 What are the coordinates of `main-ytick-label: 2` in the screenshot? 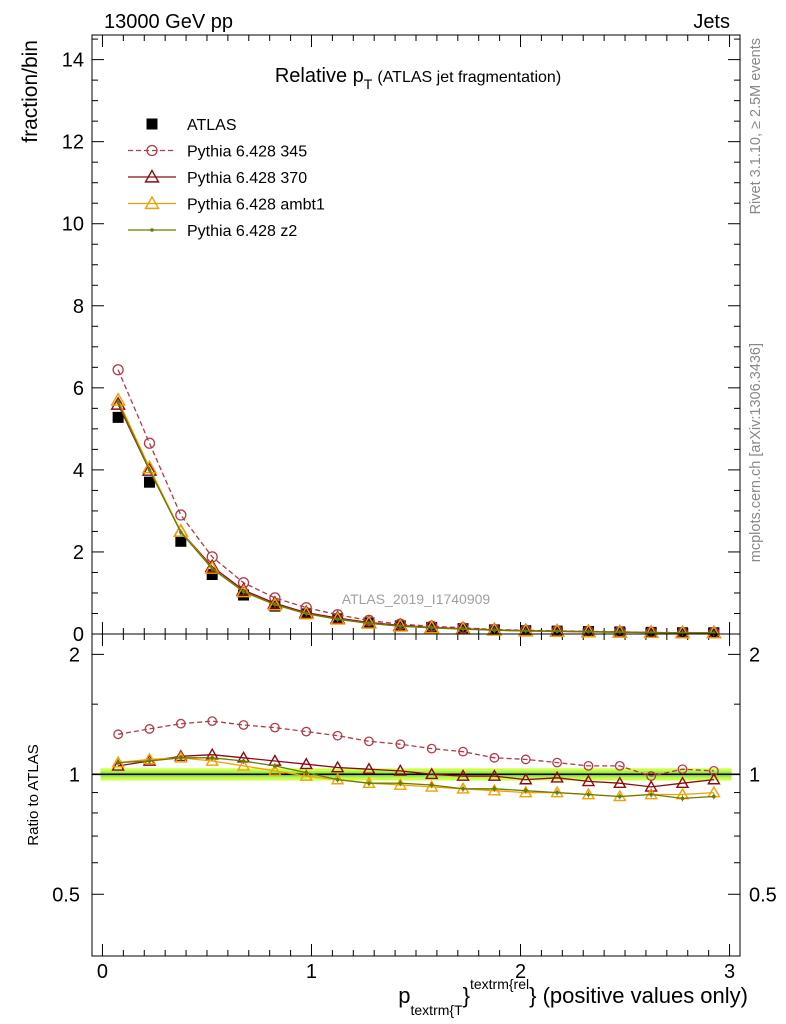 It's located at (78, 553).